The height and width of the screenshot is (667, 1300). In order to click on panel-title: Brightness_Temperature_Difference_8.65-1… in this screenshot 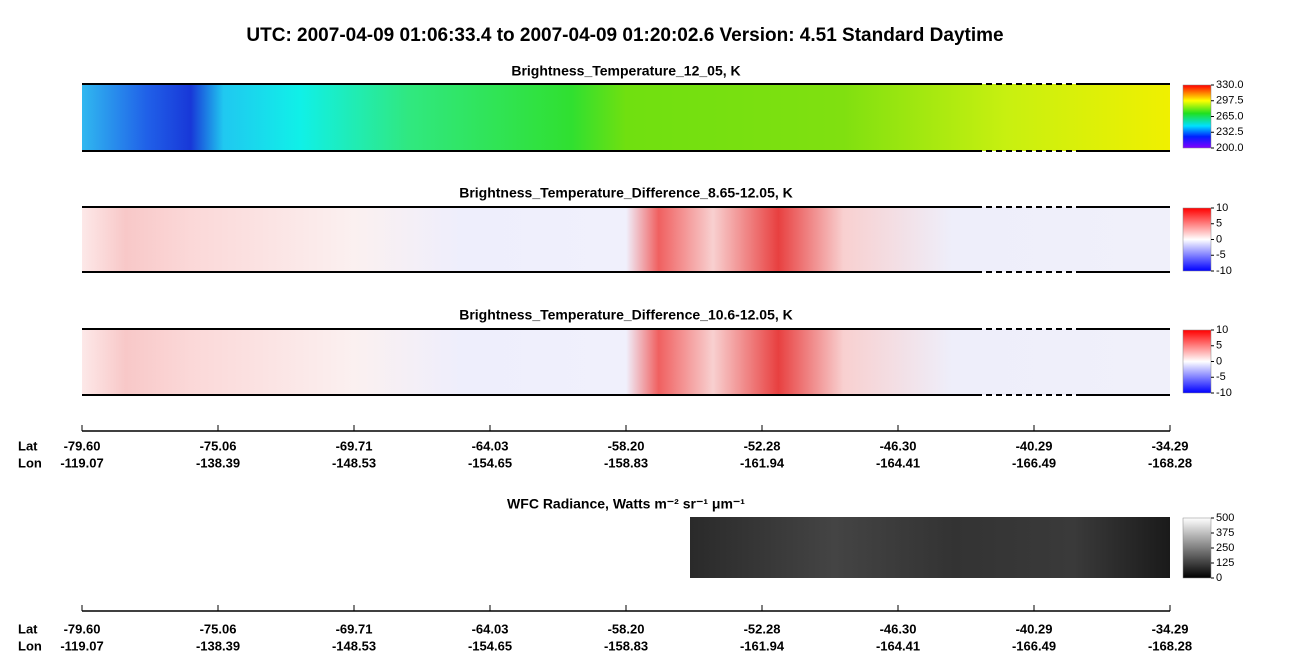, I will do `click(626, 193)`.